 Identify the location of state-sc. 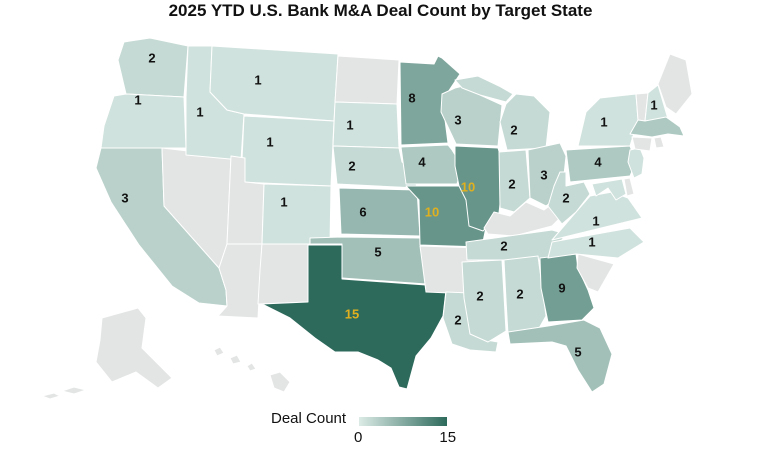
(595, 273).